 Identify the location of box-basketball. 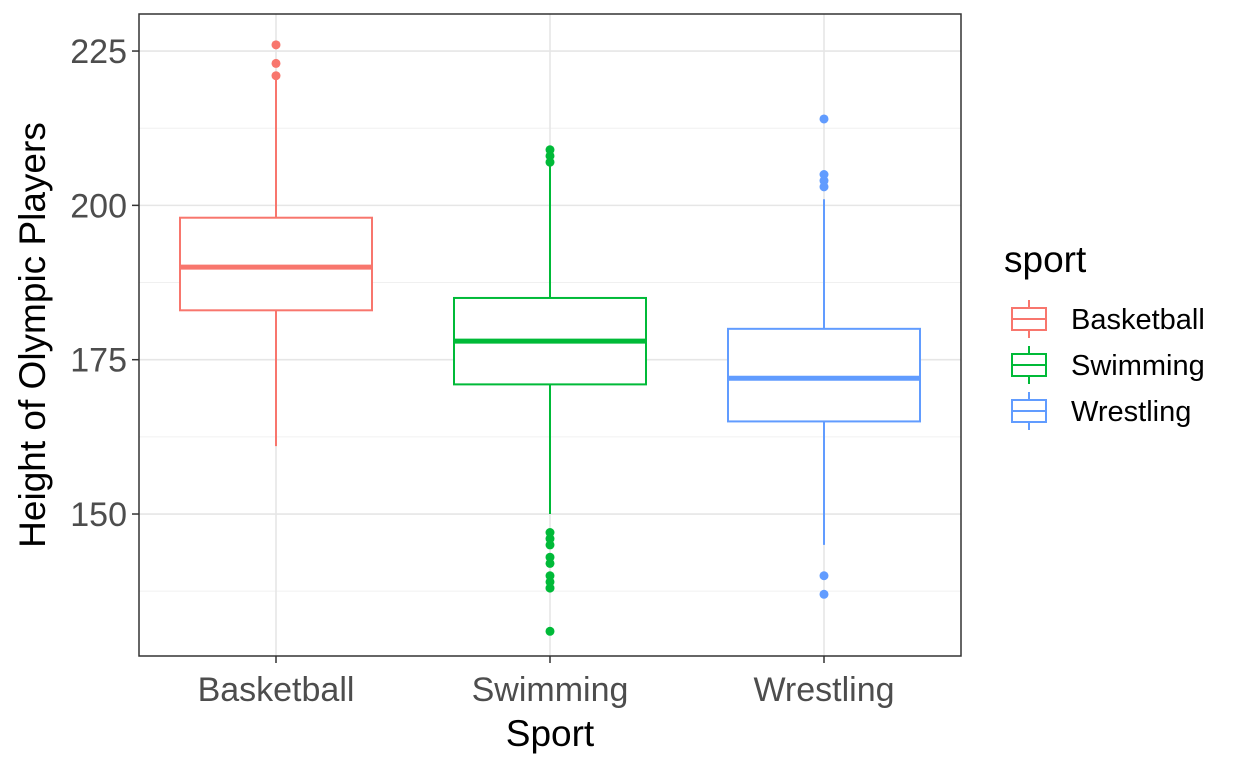
(276, 243).